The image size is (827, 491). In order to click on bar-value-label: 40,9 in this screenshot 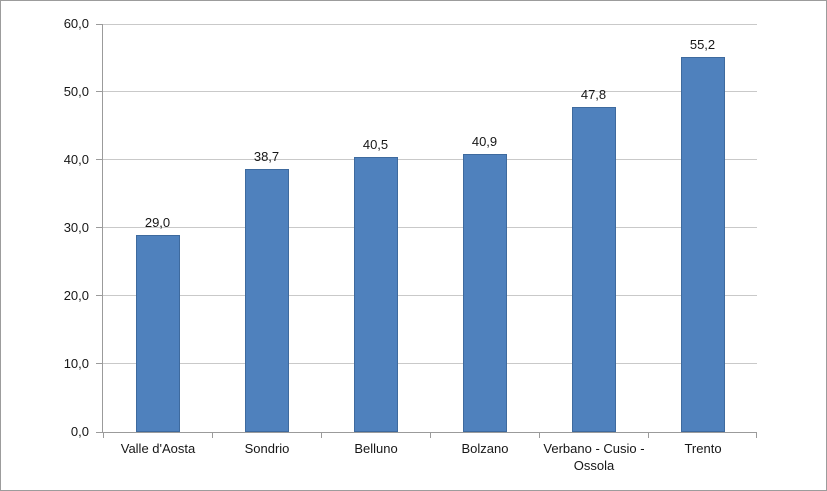, I will do `click(484, 141)`.